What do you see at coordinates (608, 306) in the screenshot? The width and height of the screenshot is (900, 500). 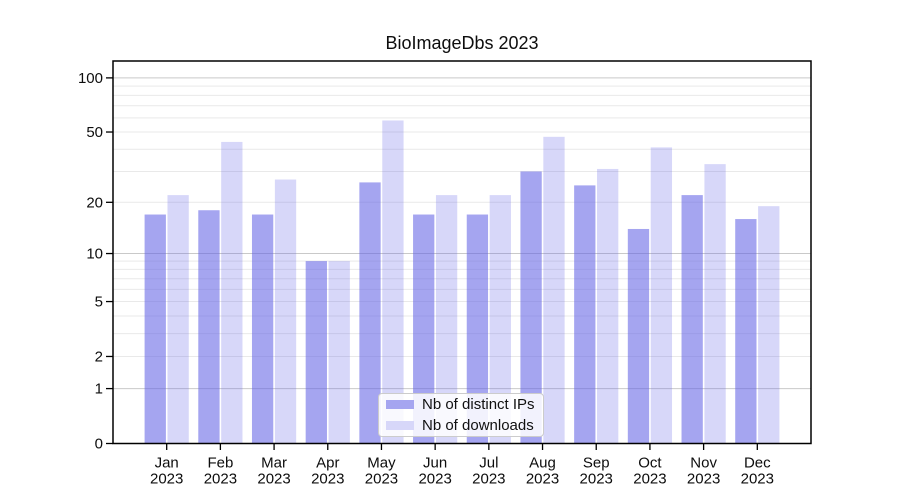 I see `bar-downloads-sep` at bounding box center [608, 306].